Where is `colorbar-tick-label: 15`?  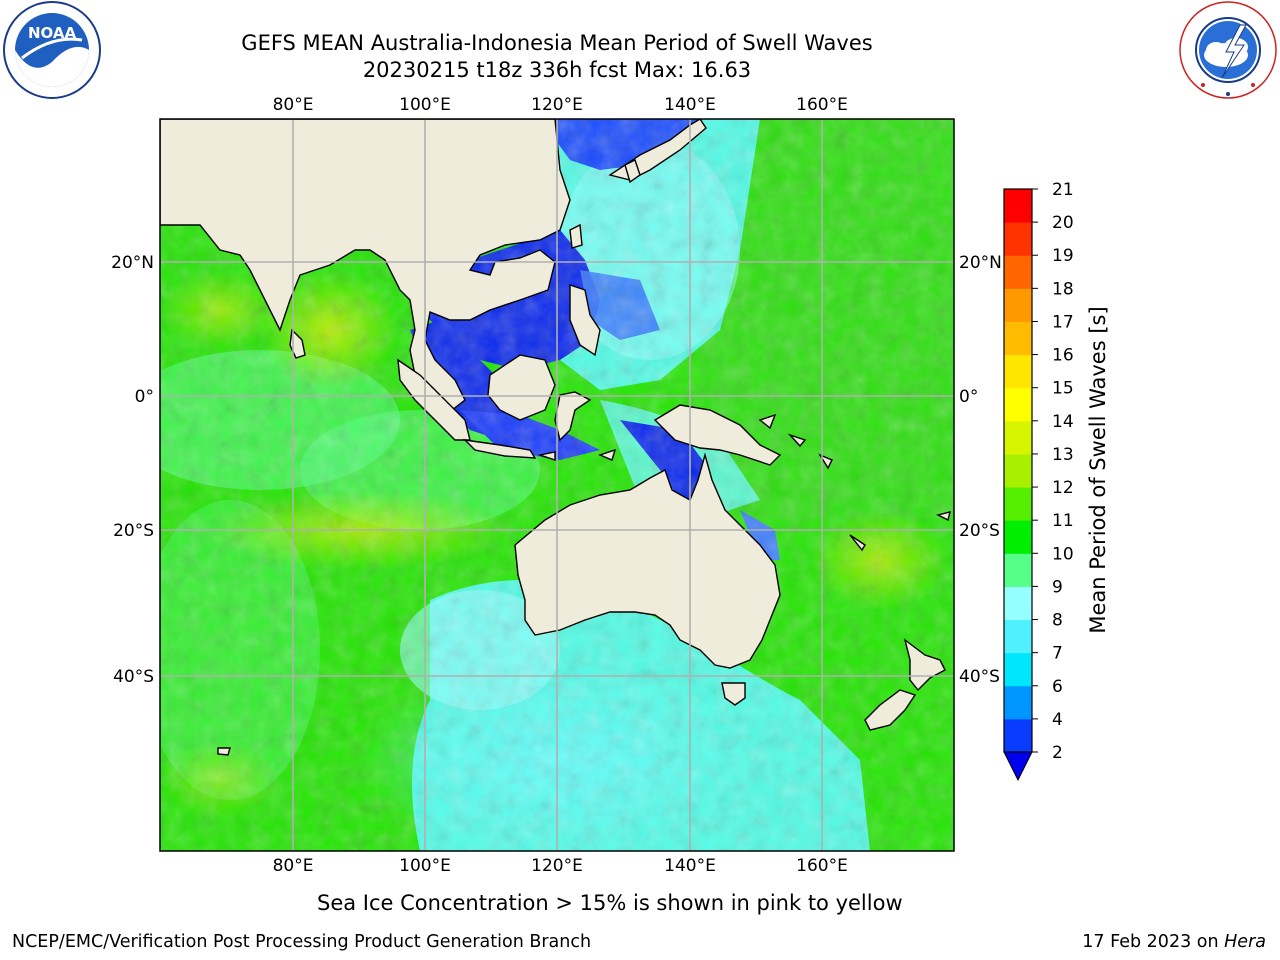 colorbar-tick-label: 15 is located at coordinates (1063, 389).